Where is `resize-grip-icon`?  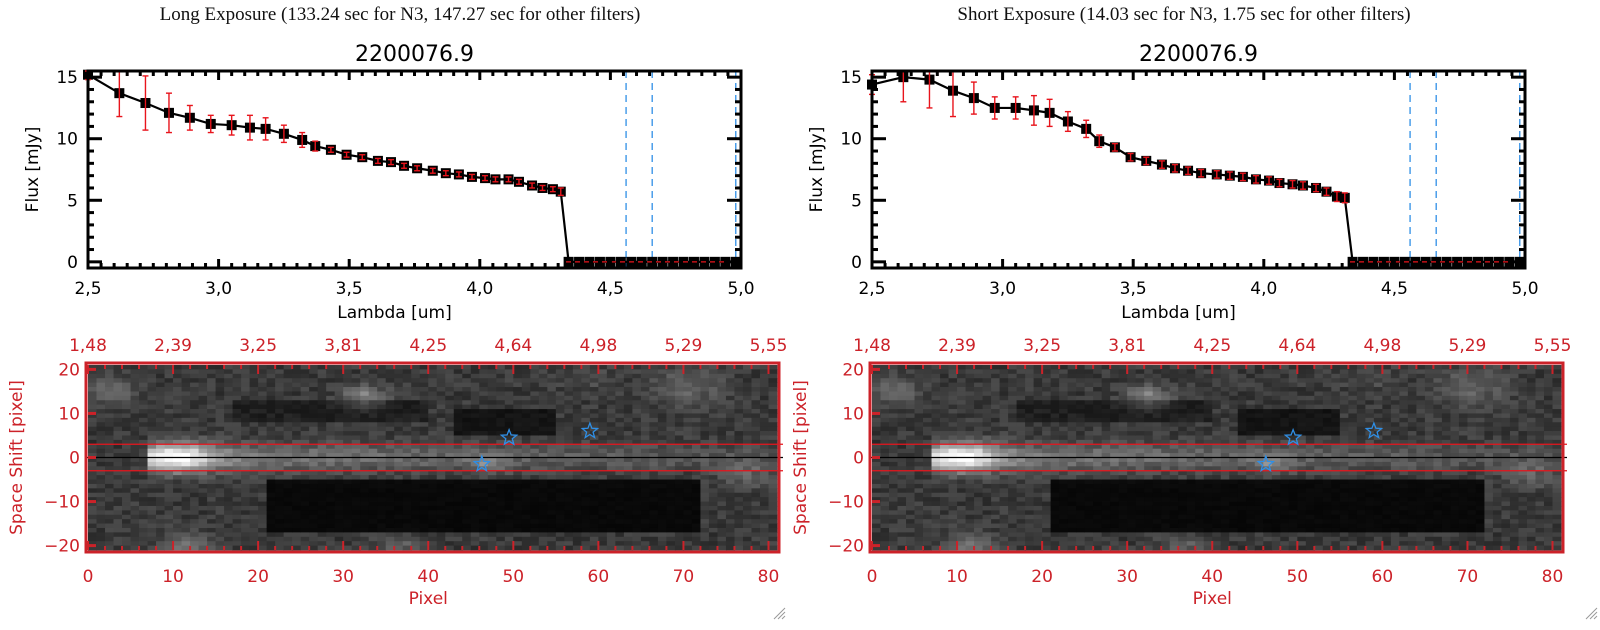 resize-grip-icon is located at coordinates (779, 613).